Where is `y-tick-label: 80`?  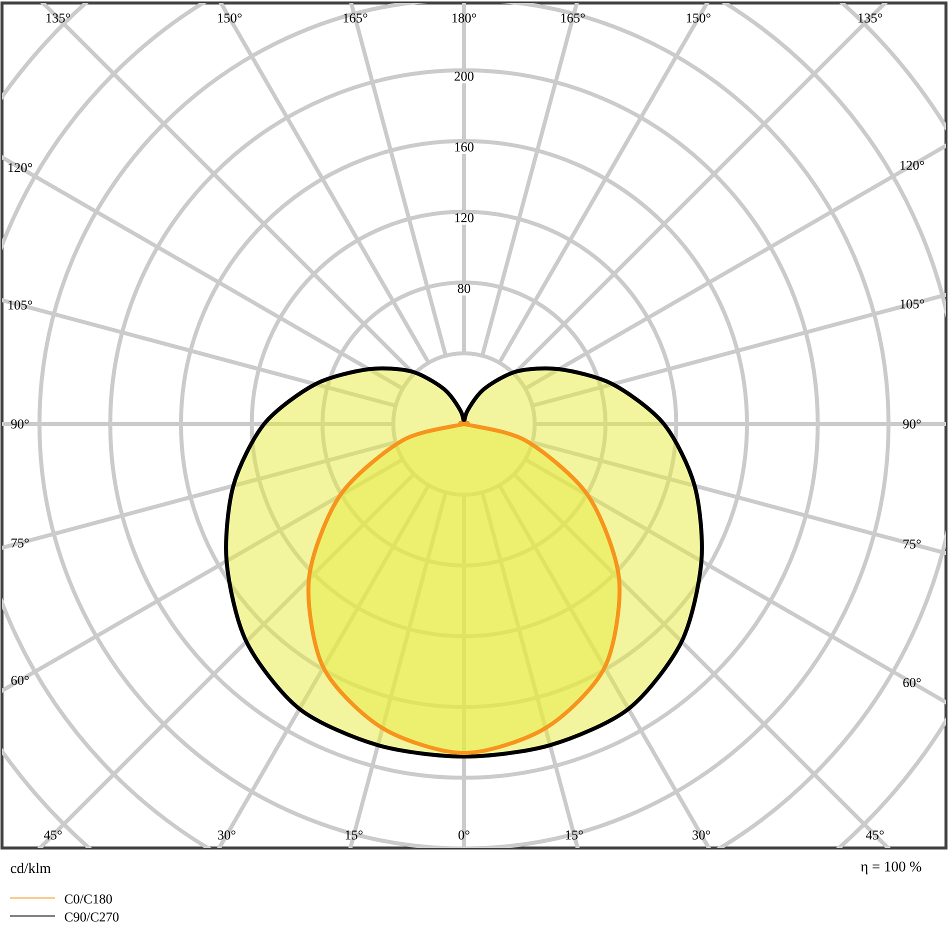 y-tick-label: 80 is located at coordinates (464, 288).